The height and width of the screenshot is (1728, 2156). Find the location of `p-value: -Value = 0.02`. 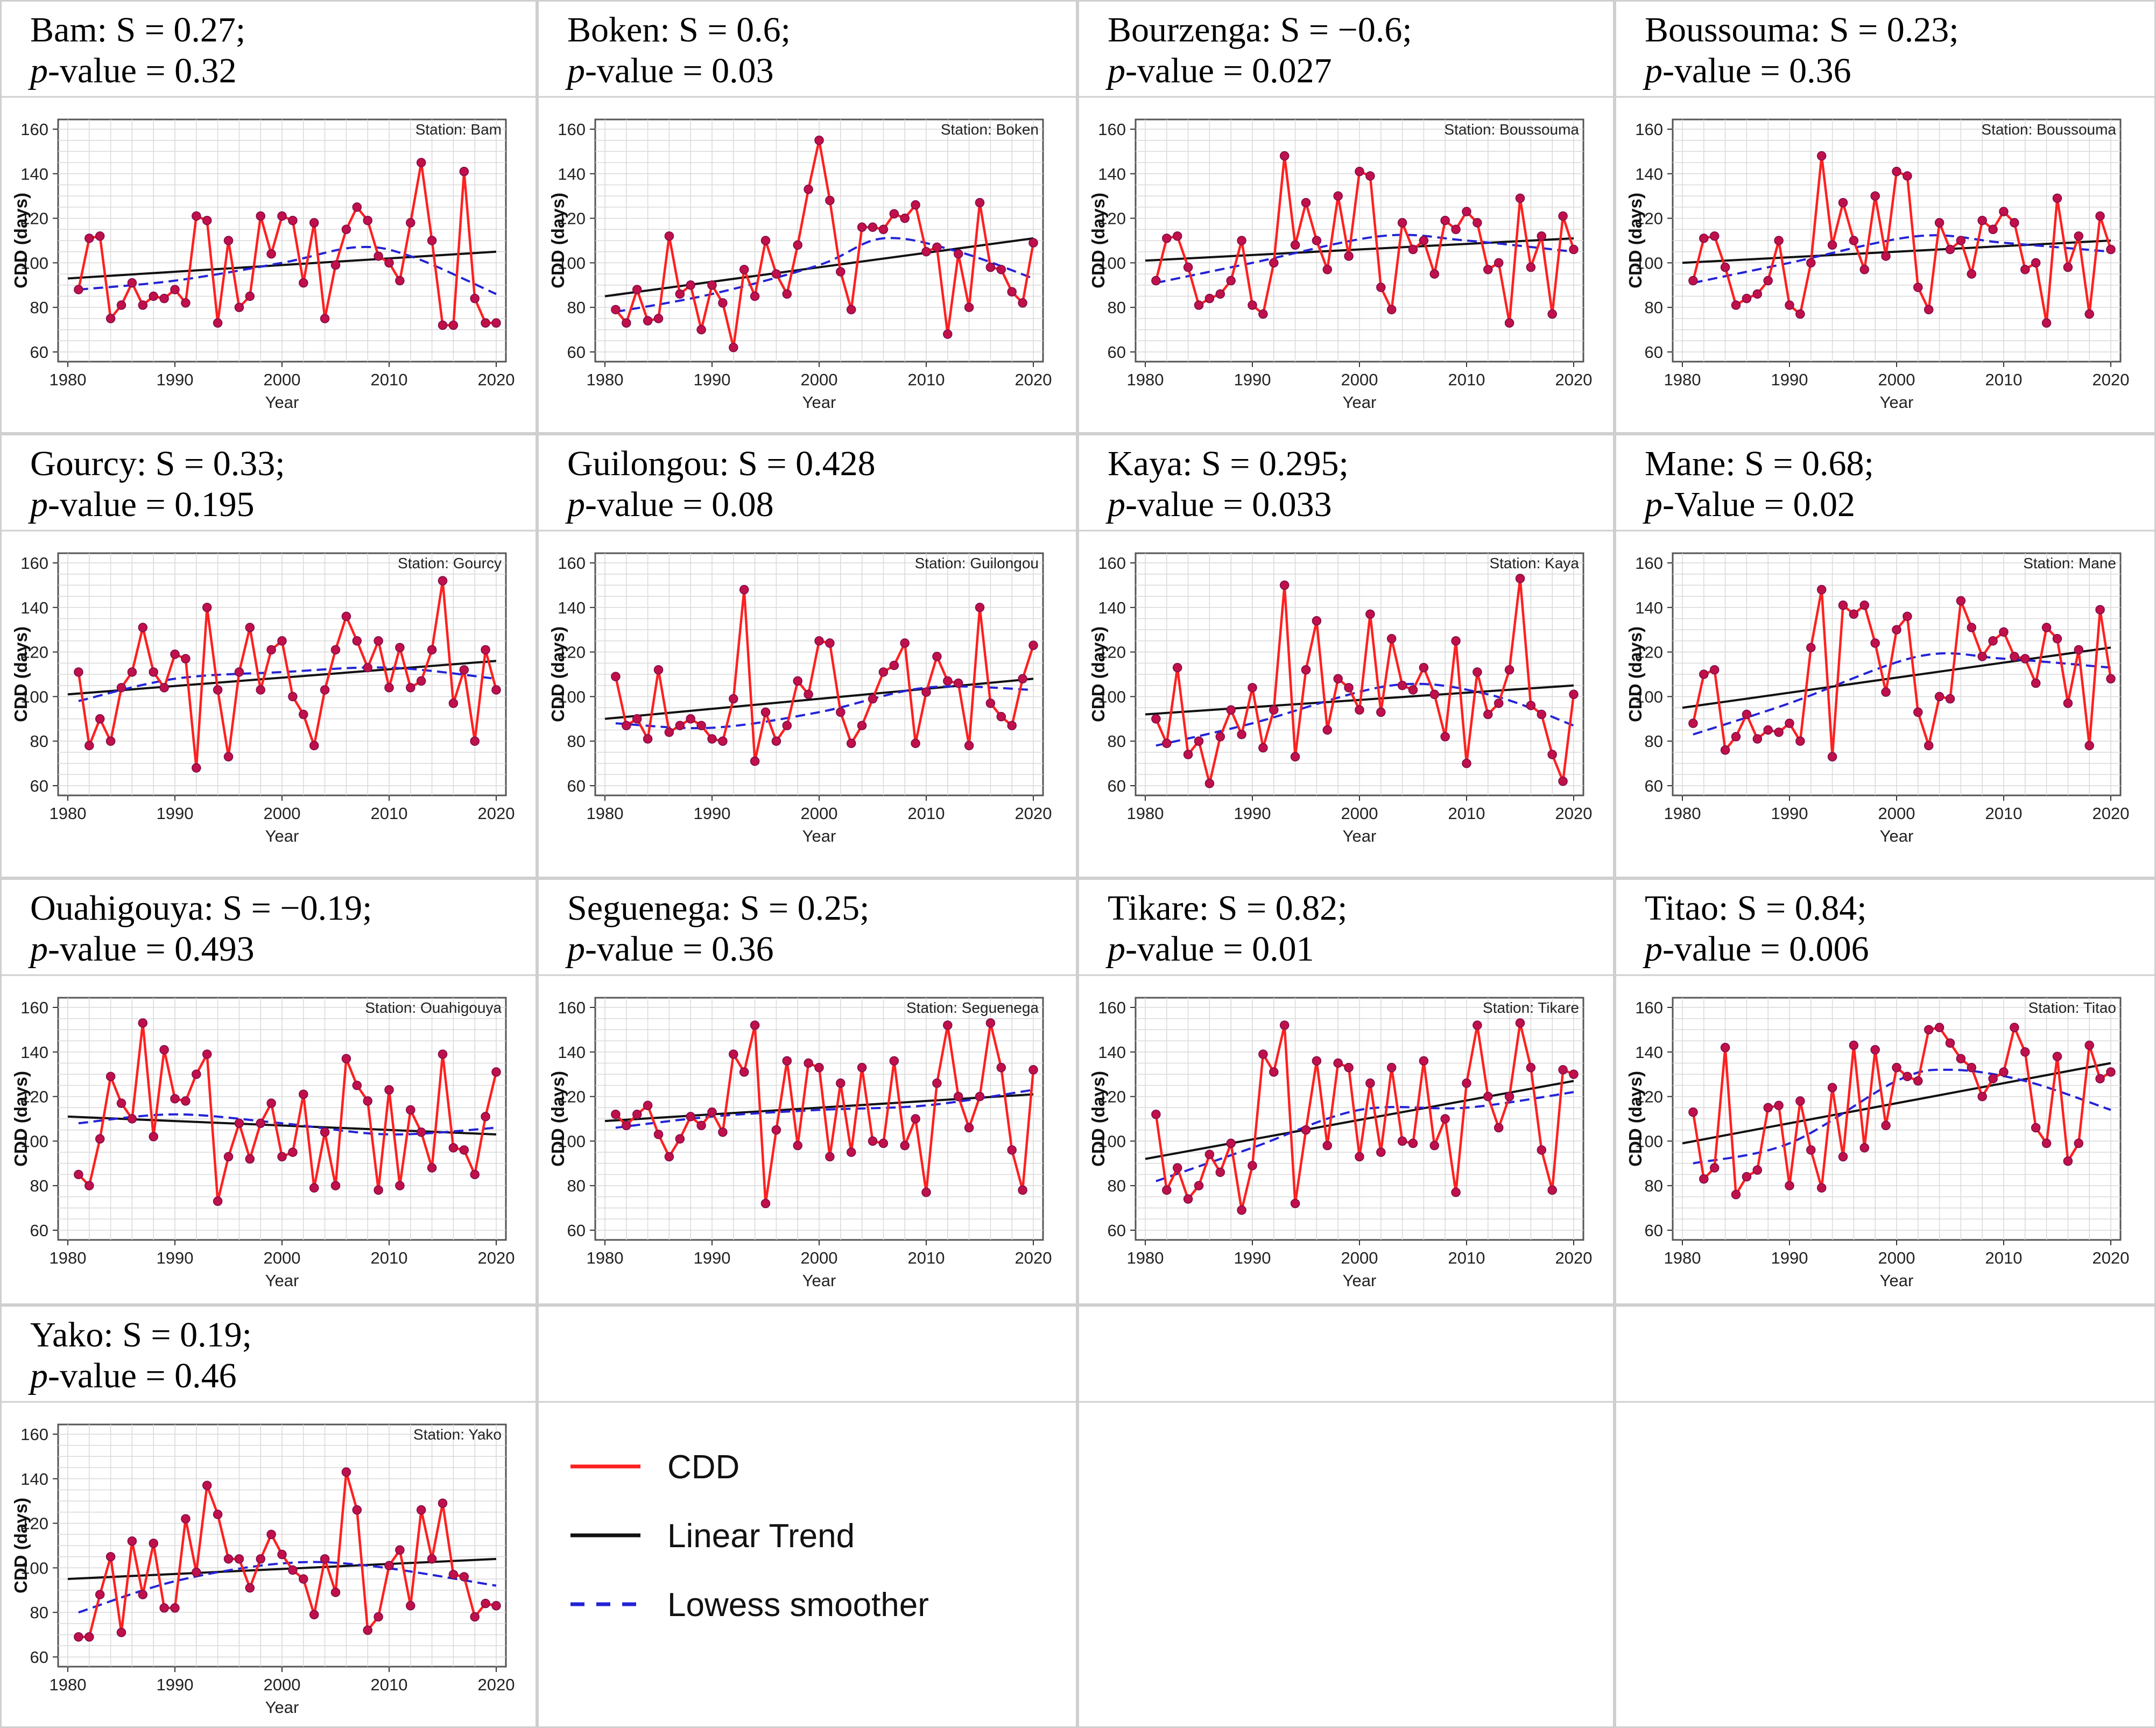

p-value: -Value = 0.02 is located at coordinates (1758, 504).